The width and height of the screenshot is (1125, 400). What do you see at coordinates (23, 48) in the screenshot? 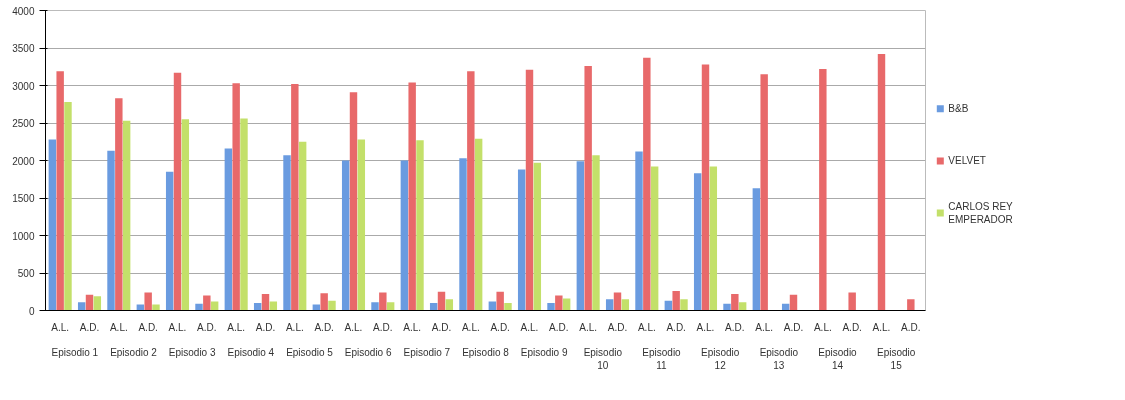
I see `y-tick-label: 3500` at bounding box center [23, 48].